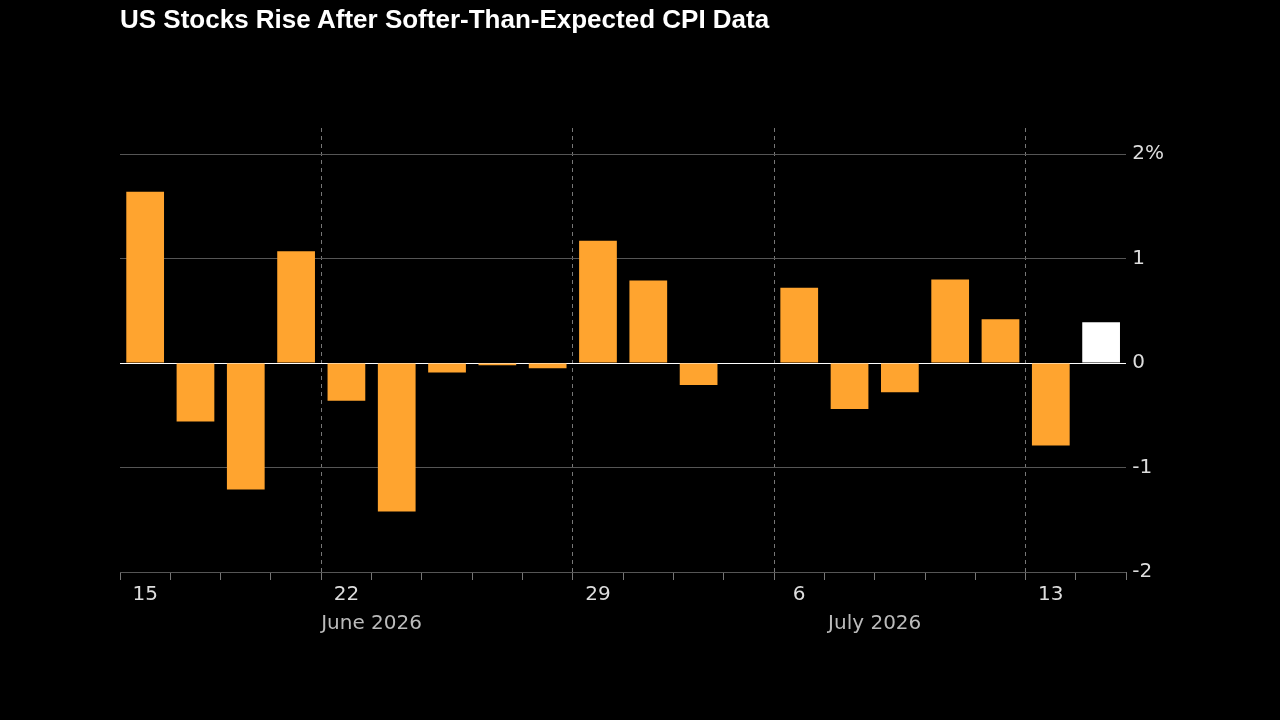  Describe the element at coordinates (1142, 465) in the screenshot. I see `y-tick-label: -1` at that location.